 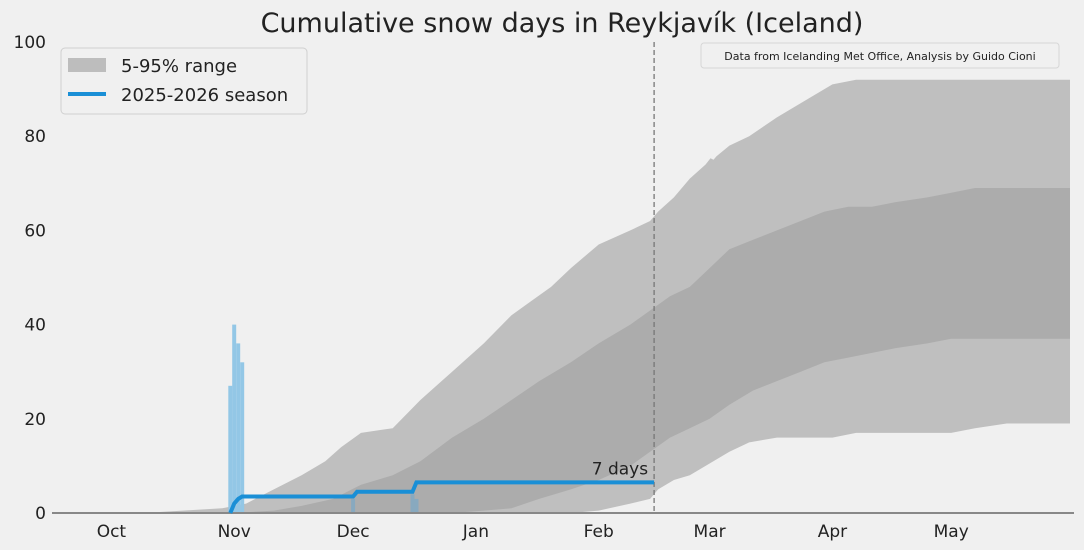 I want to click on x-tick-label: May, so click(x=951, y=532).